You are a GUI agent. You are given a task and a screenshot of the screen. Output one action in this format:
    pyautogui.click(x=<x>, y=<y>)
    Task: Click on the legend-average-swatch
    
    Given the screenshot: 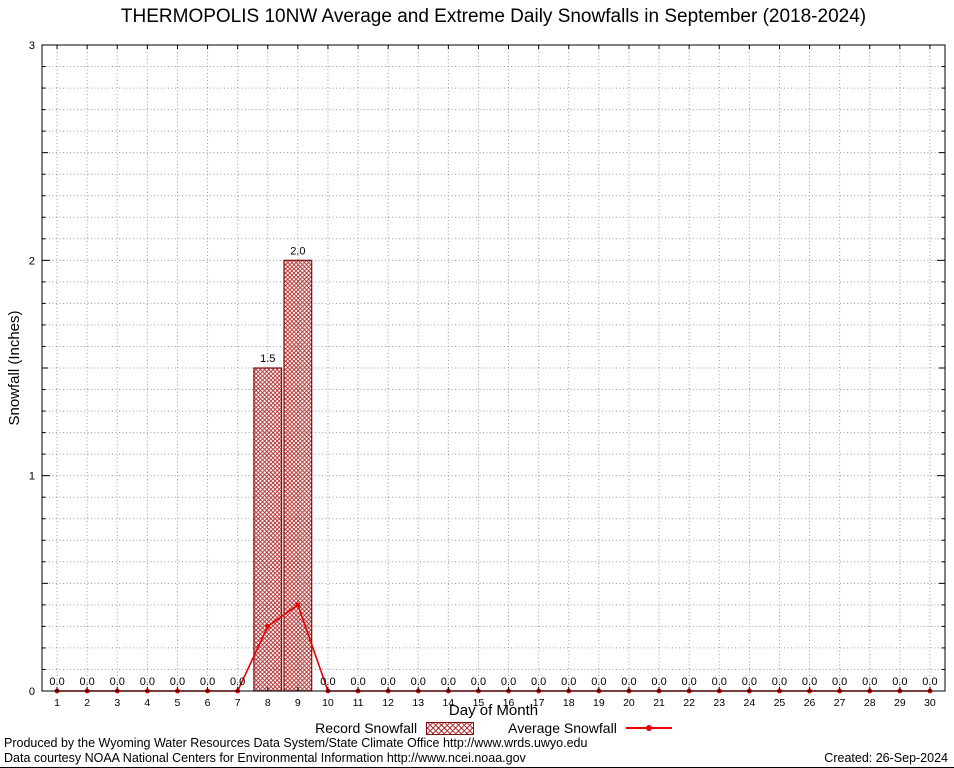 What is the action you would take?
    pyautogui.click(x=648, y=728)
    